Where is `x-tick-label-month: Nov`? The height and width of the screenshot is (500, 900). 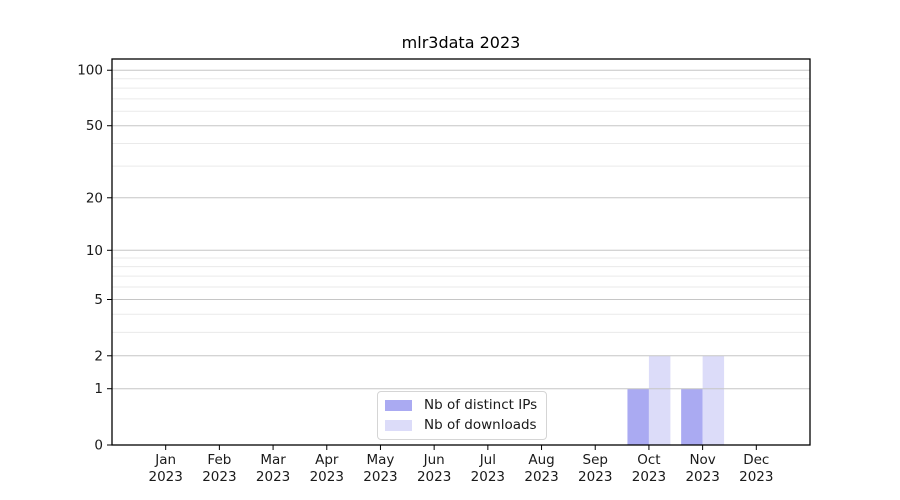
x-tick-label-month: Nov is located at coordinates (702, 460).